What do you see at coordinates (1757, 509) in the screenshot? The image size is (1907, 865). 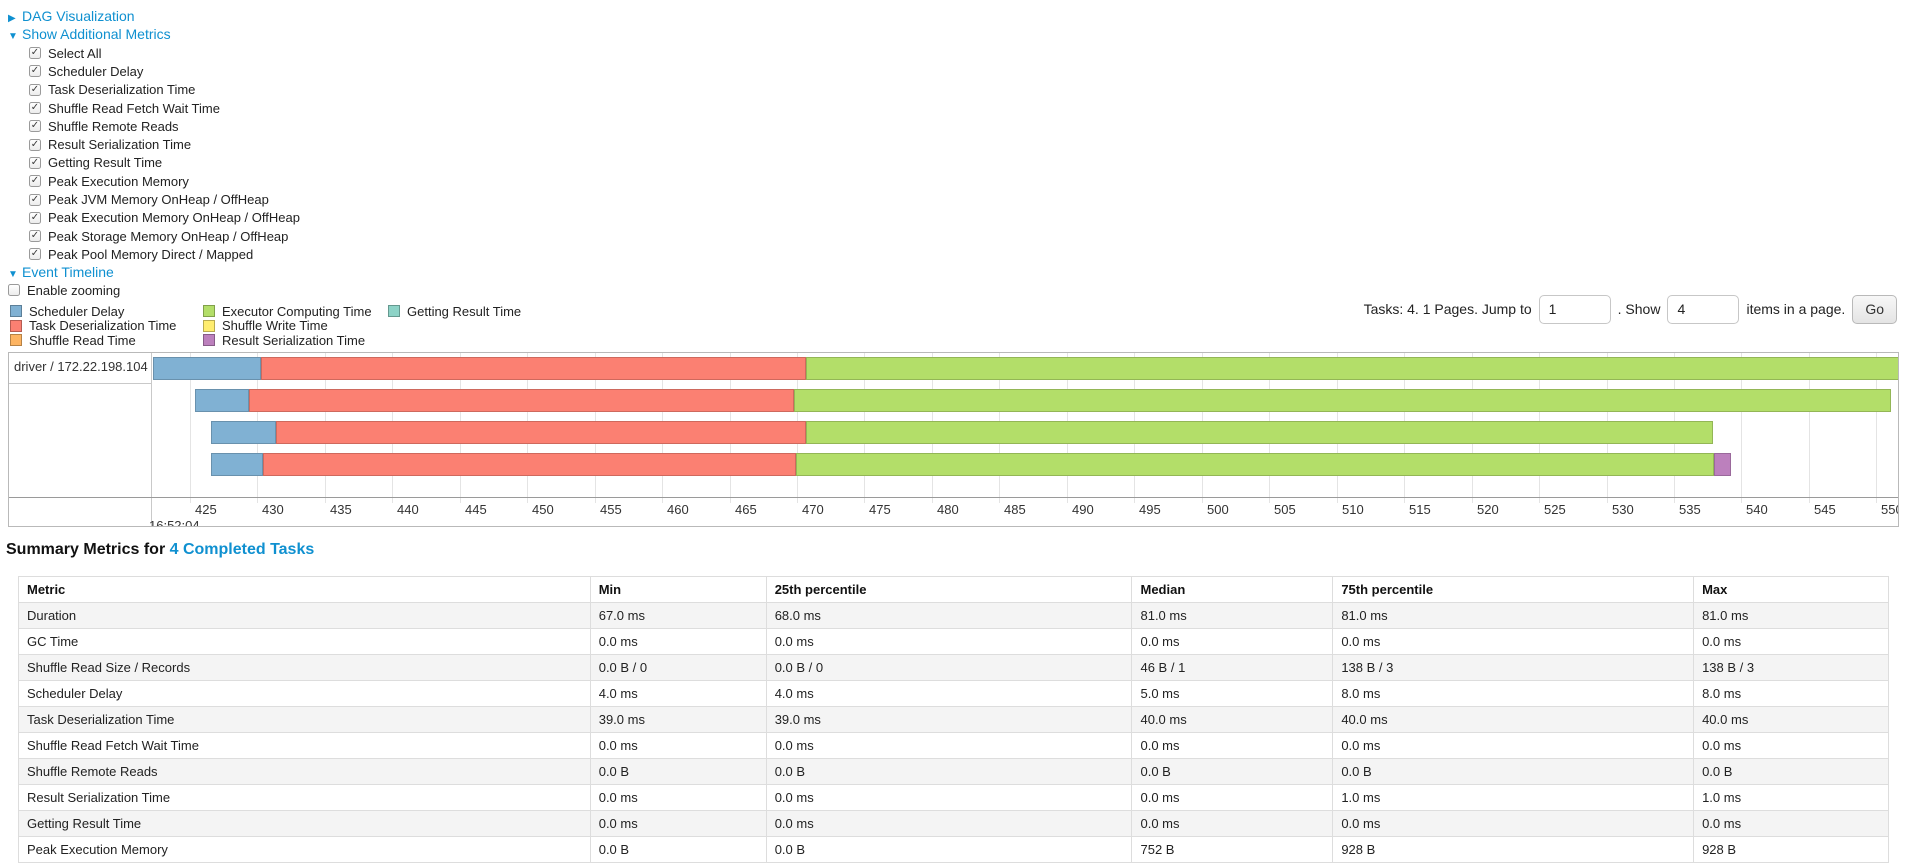 I see `axis-tick-label: 540` at bounding box center [1757, 509].